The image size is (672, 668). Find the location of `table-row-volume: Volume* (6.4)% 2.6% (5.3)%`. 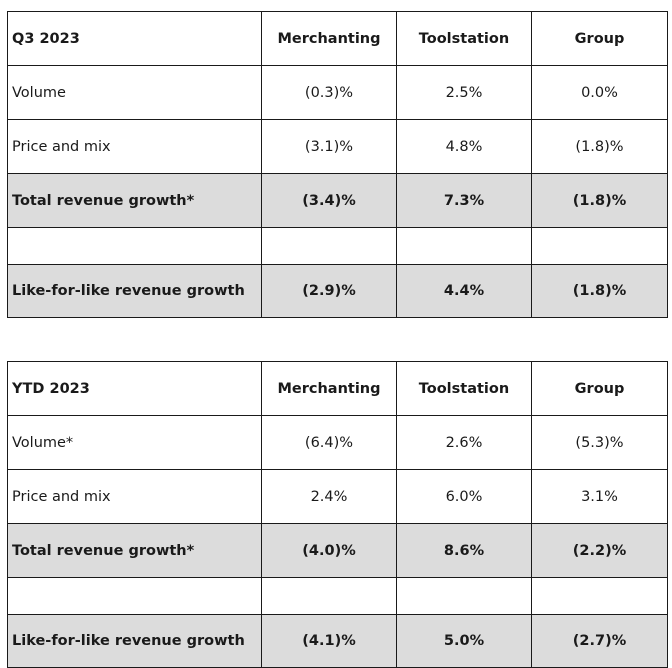

table-row-volume: Volume* (6.4)% 2.6% (5.3)% is located at coordinates (337, 442).